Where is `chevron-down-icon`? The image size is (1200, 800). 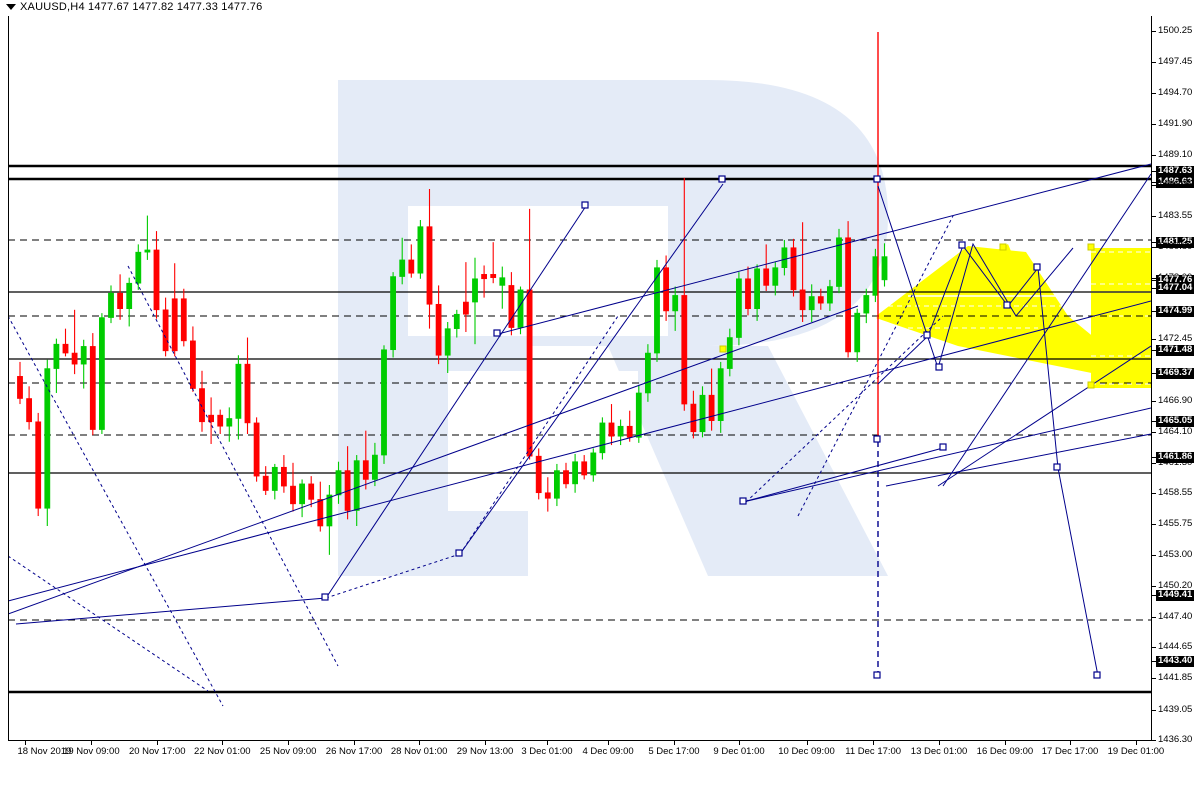 chevron-down-icon is located at coordinates (11, 7).